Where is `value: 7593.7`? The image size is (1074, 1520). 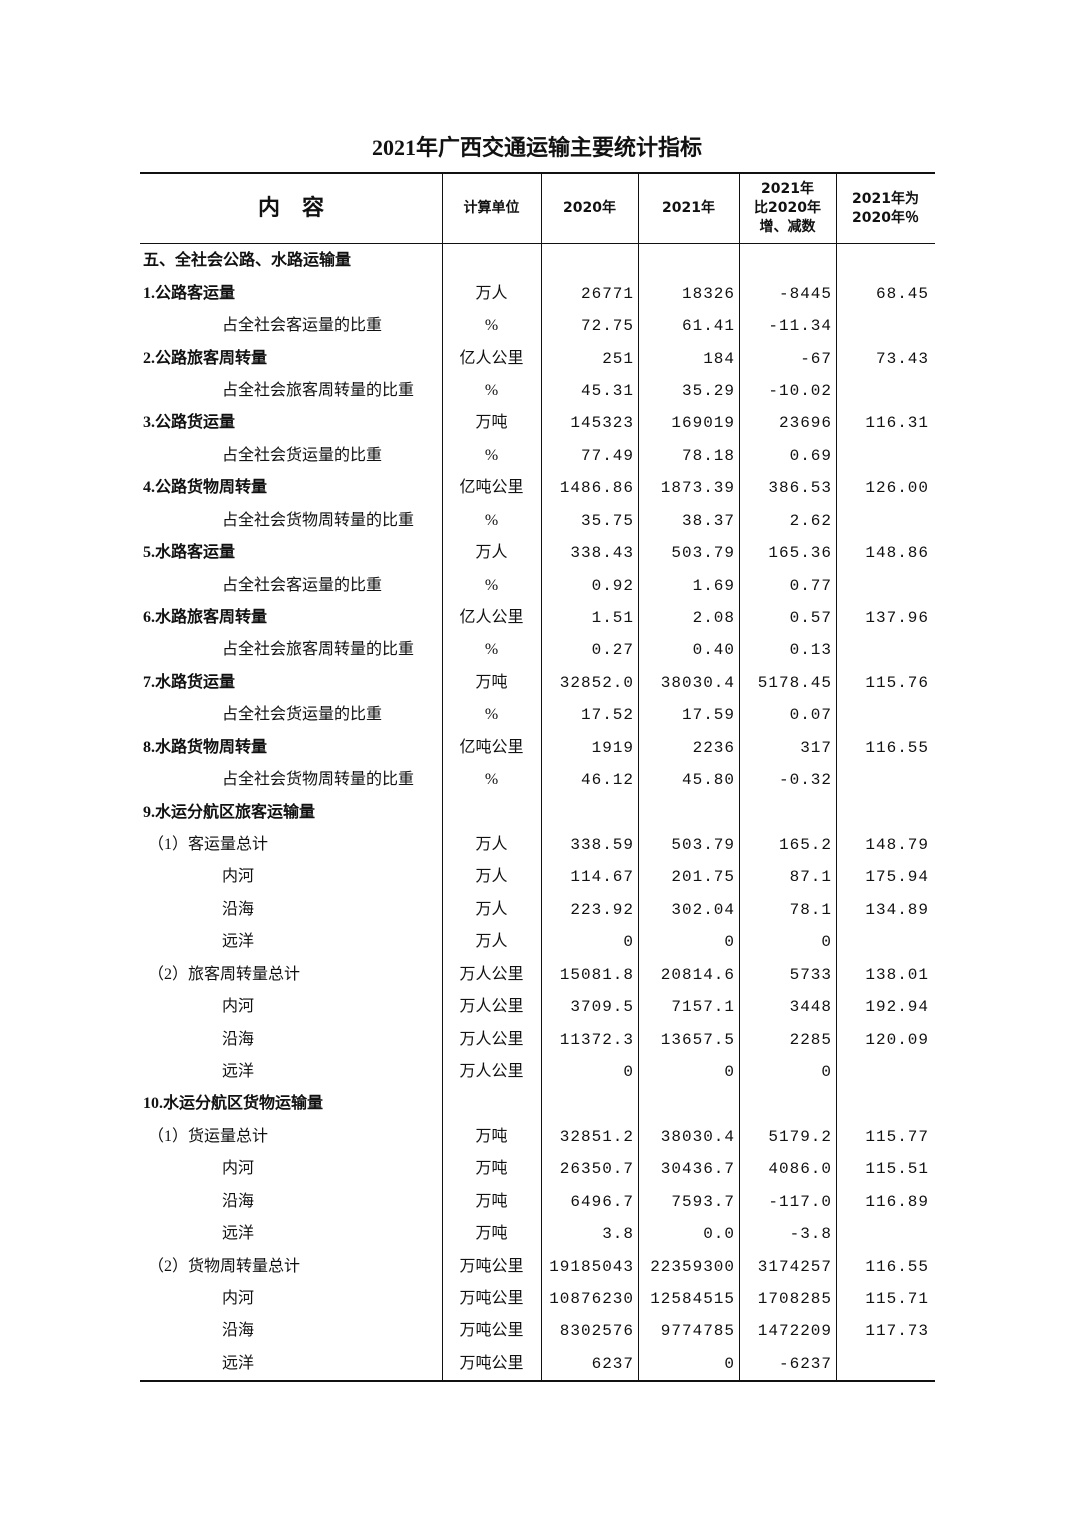 value: 7593.7 is located at coordinates (703, 1201).